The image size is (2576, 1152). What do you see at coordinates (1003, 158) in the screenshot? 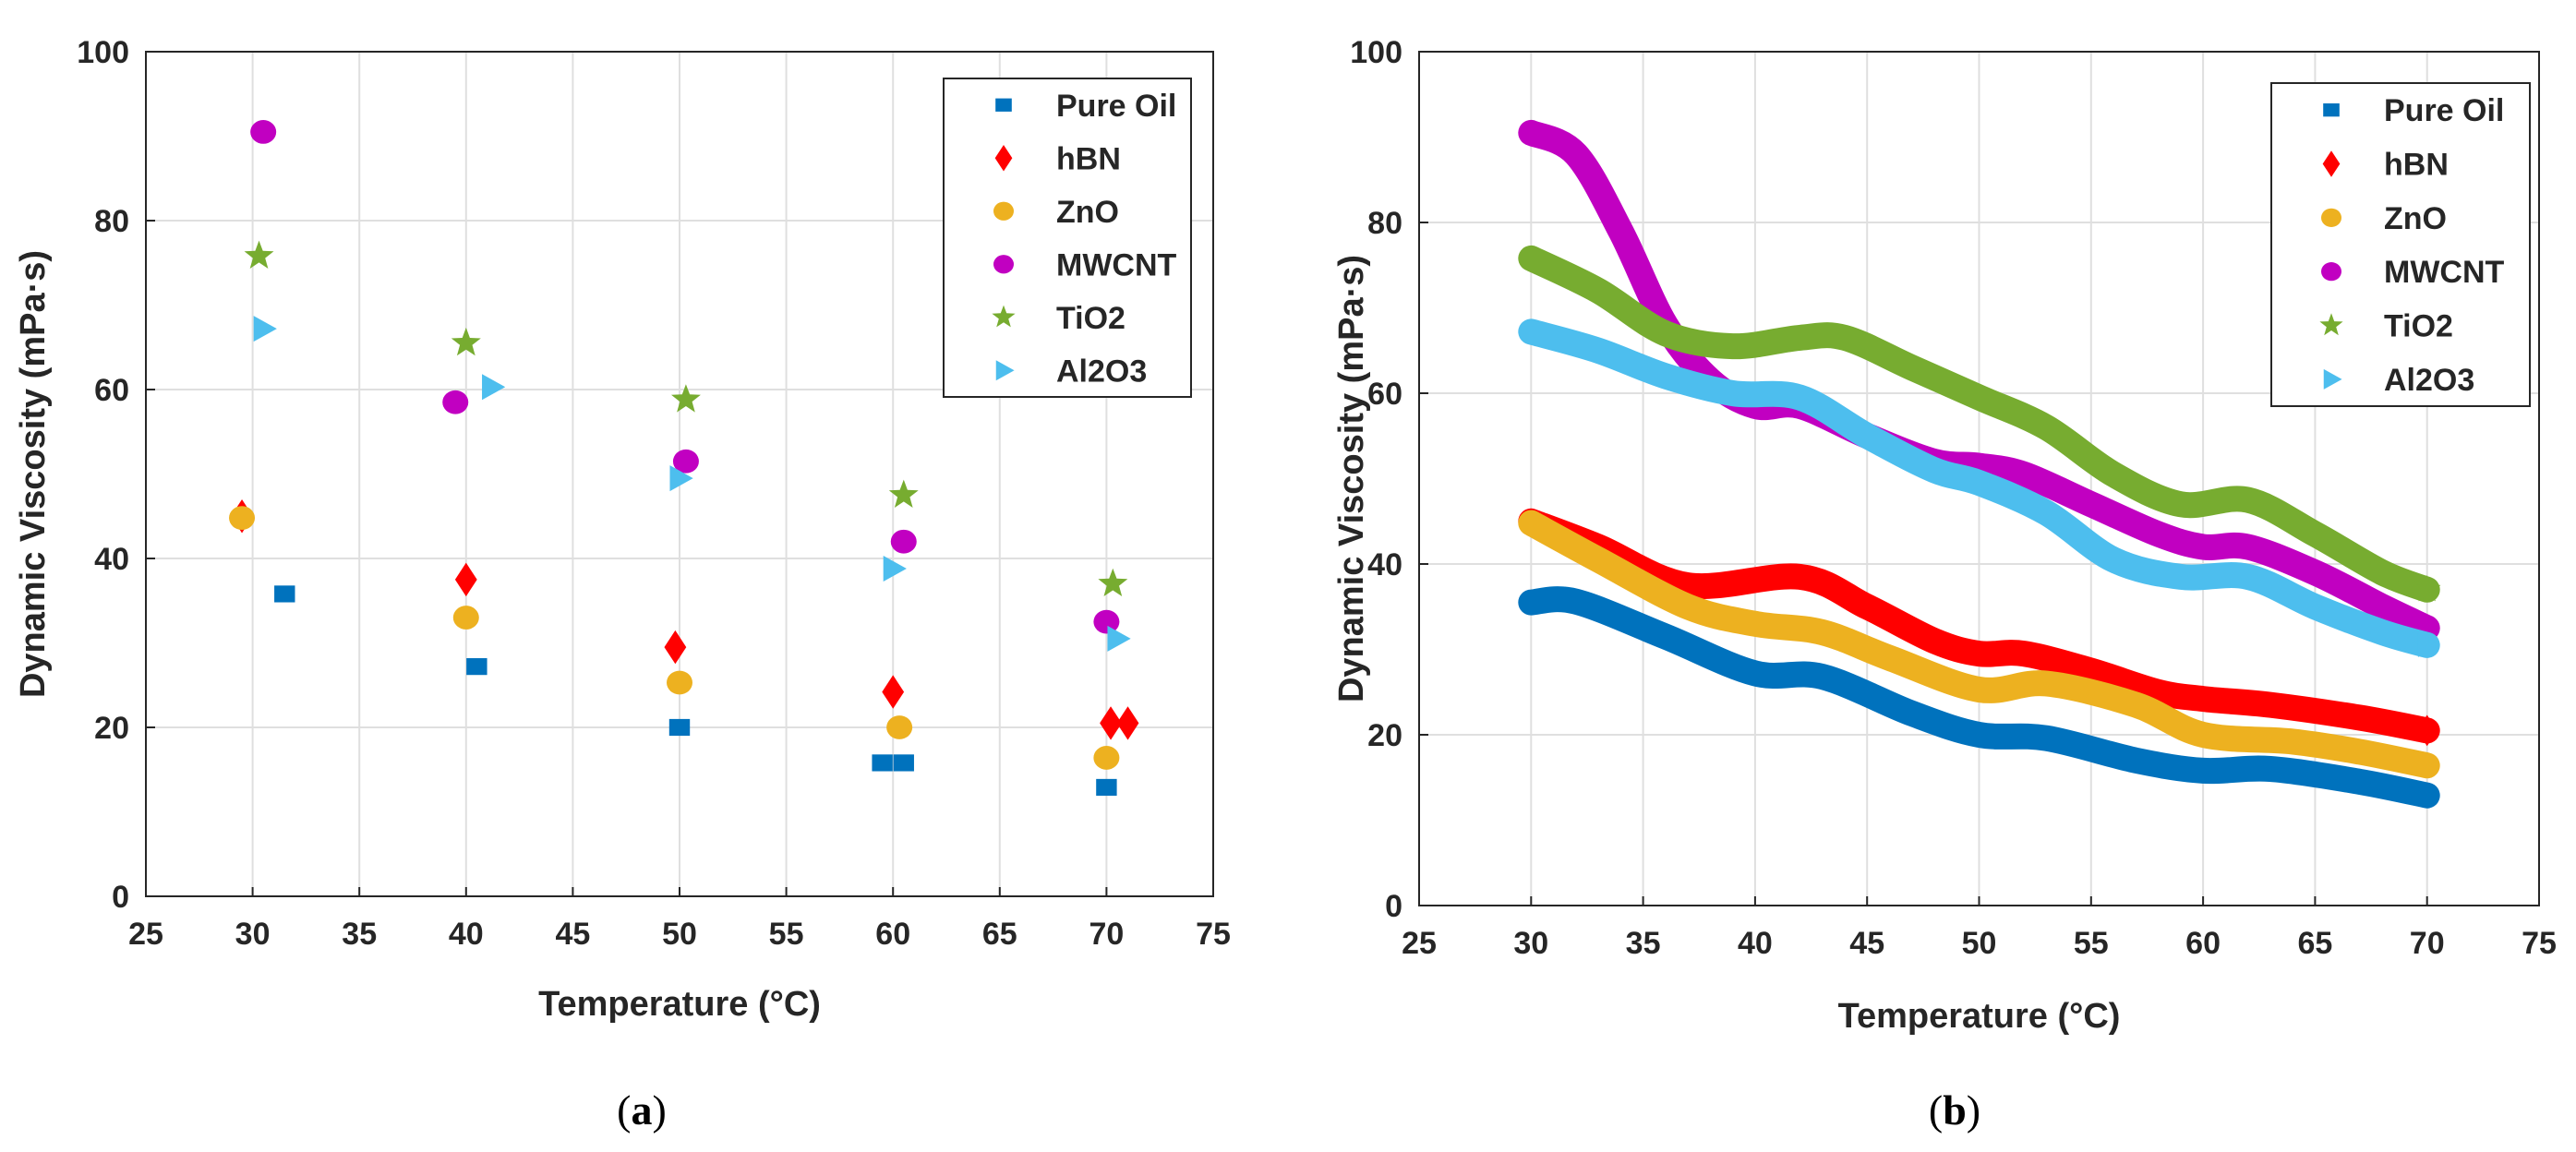
I see `legend-marker-hbn` at bounding box center [1003, 158].